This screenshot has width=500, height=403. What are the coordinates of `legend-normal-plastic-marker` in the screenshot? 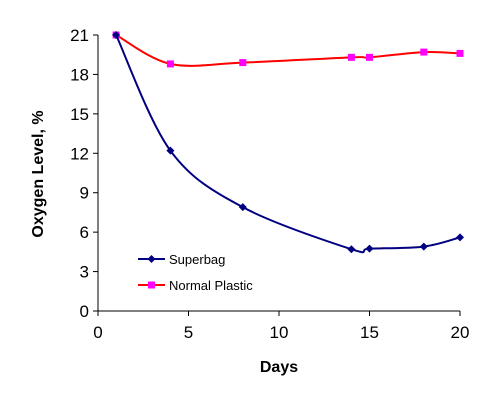 It's located at (151, 285).